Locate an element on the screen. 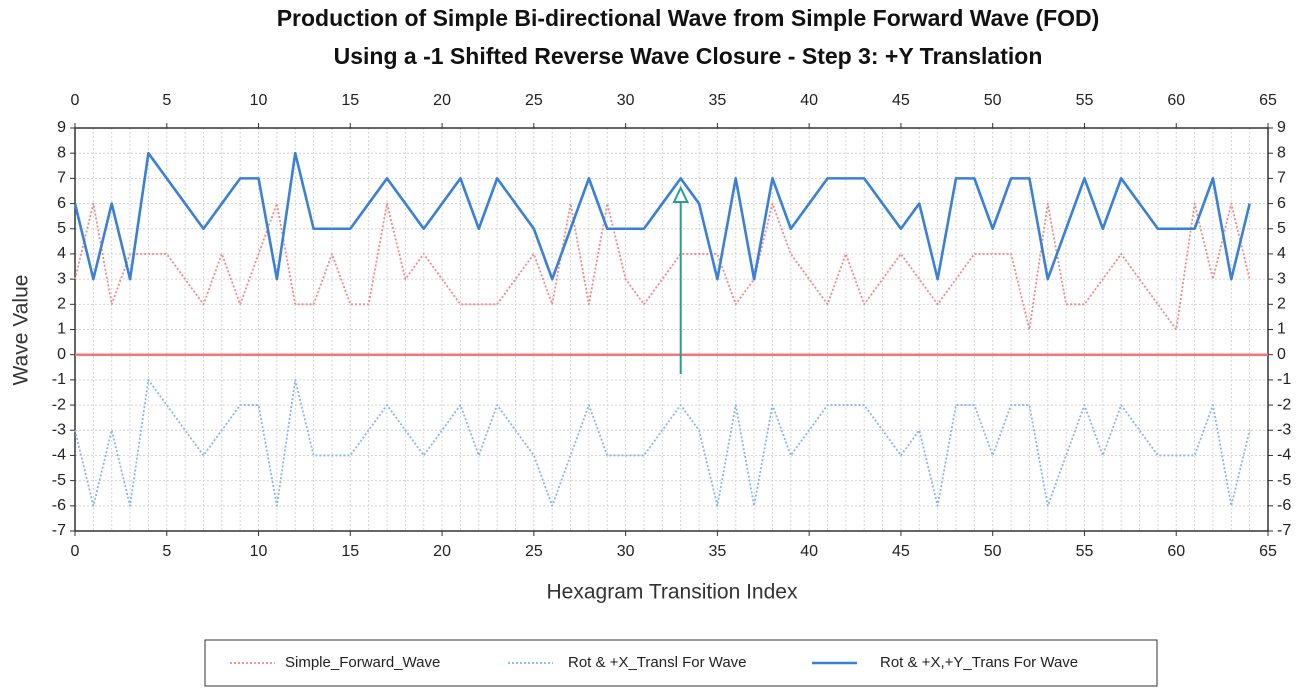 The height and width of the screenshot is (688, 1307). y-axis-title: Wave Value is located at coordinates (21, 330).